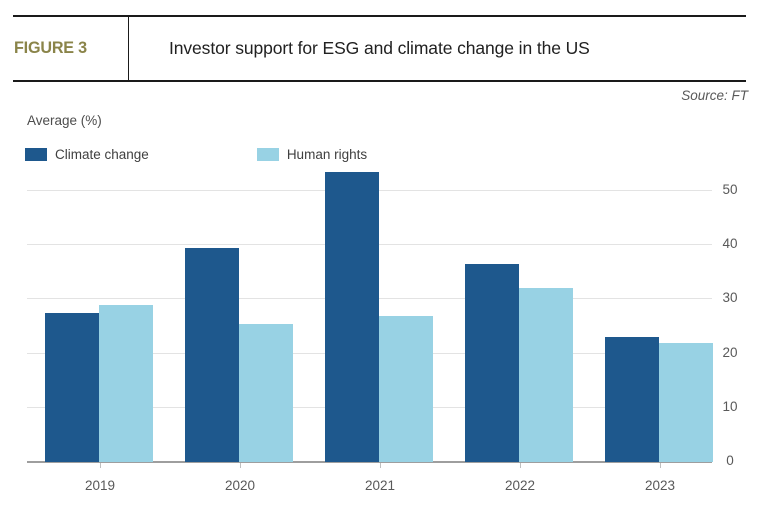  Describe the element at coordinates (730, 406) in the screenshot. I see `y-axis-tick-label-10: 10` at that location.